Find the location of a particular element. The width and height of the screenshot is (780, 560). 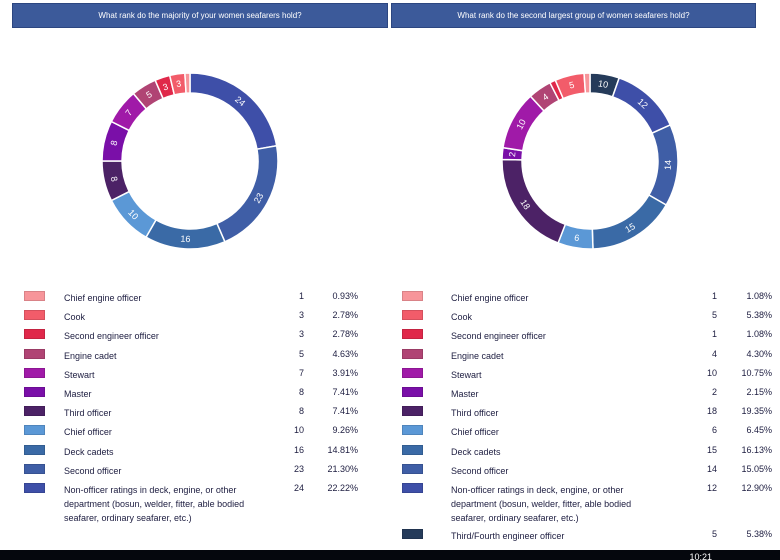

legend-row: Stewart 7 3.91% is located at coordinates (196, 374).